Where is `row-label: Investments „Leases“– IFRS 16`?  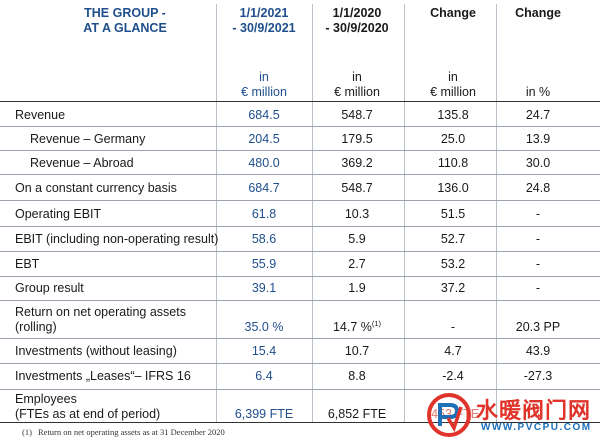
row-label: Investments „Leases“– IFRS 16 is located at coordinates (103, 376).